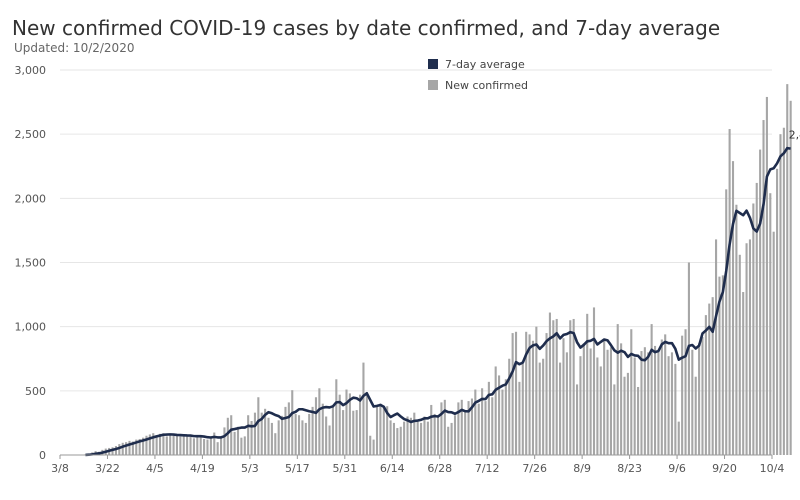 The height and width of the screenshot is (500, 800). Describe the element at coordinates (794, 135) in the screenshot. I see `end-value-label: 2,439` at that location.